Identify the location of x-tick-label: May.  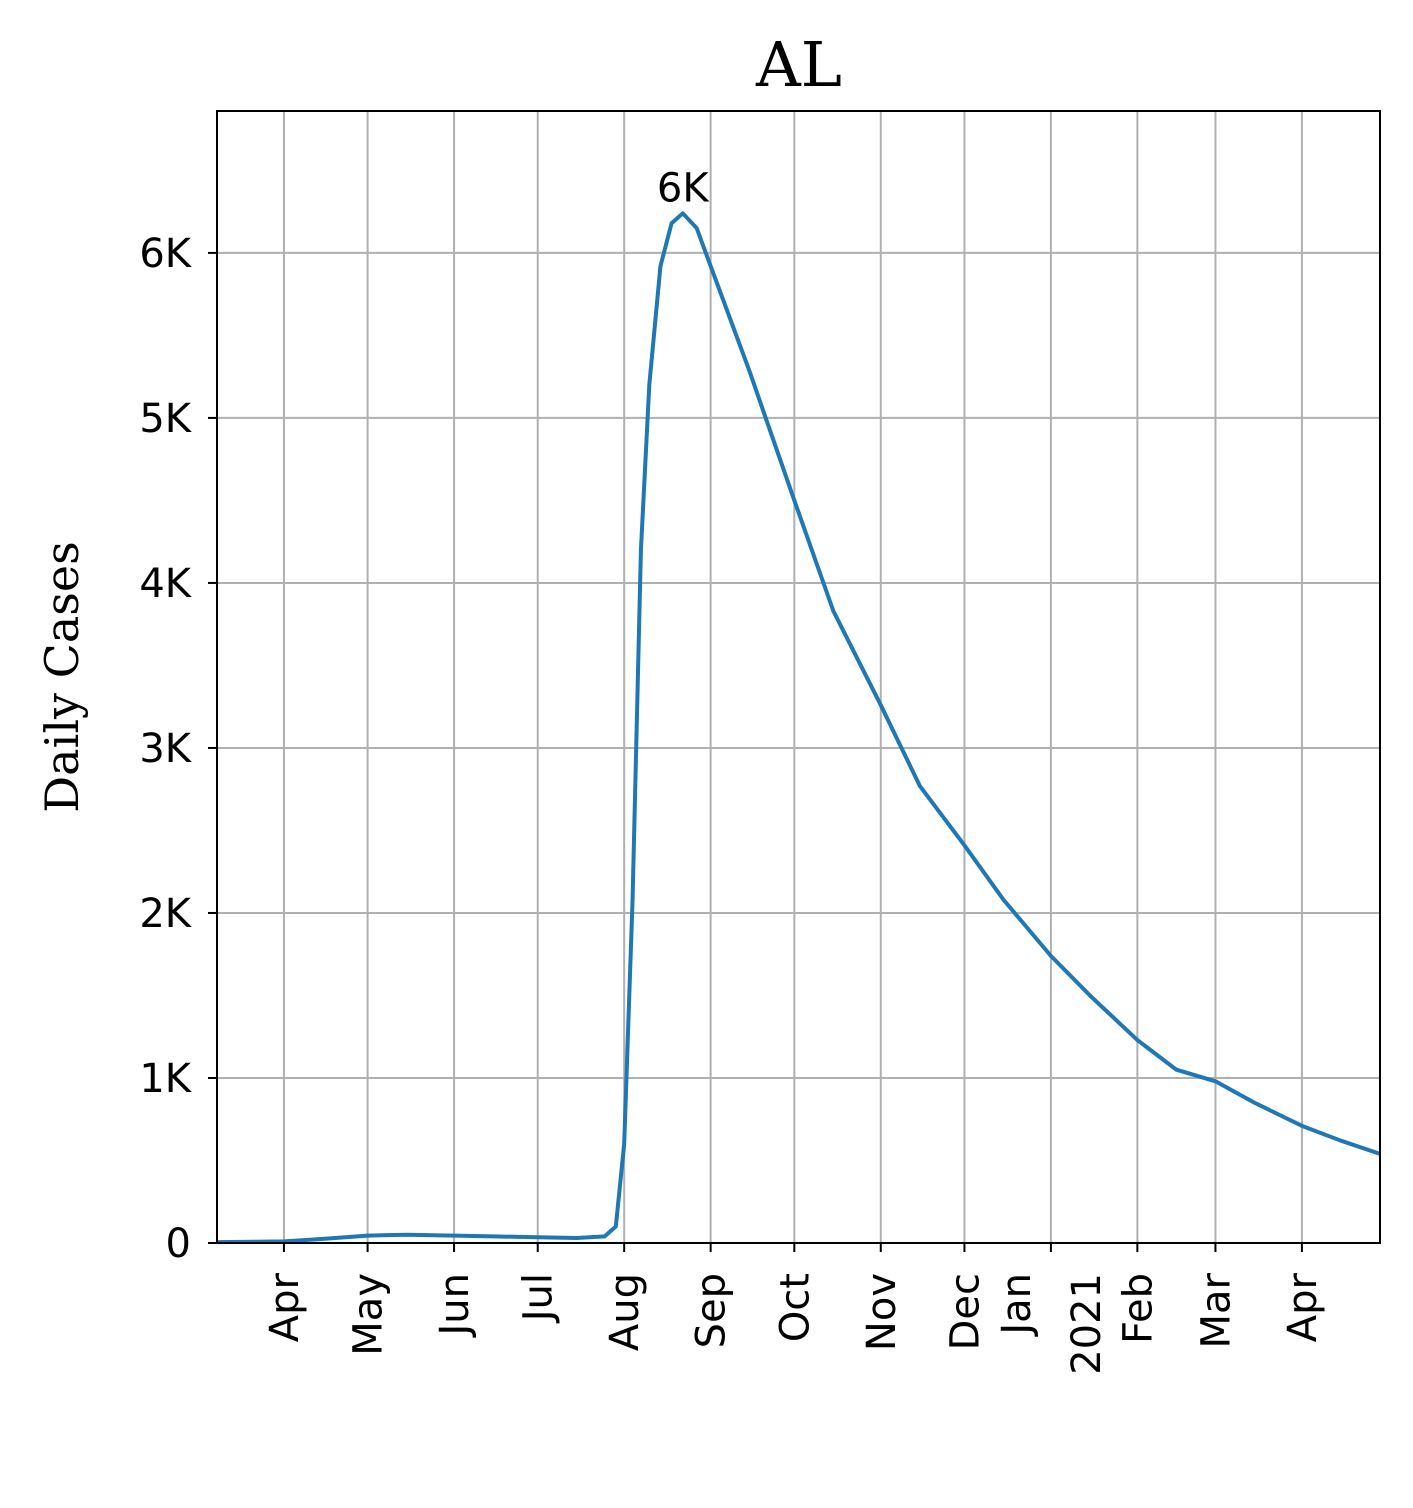
(369, 1314).